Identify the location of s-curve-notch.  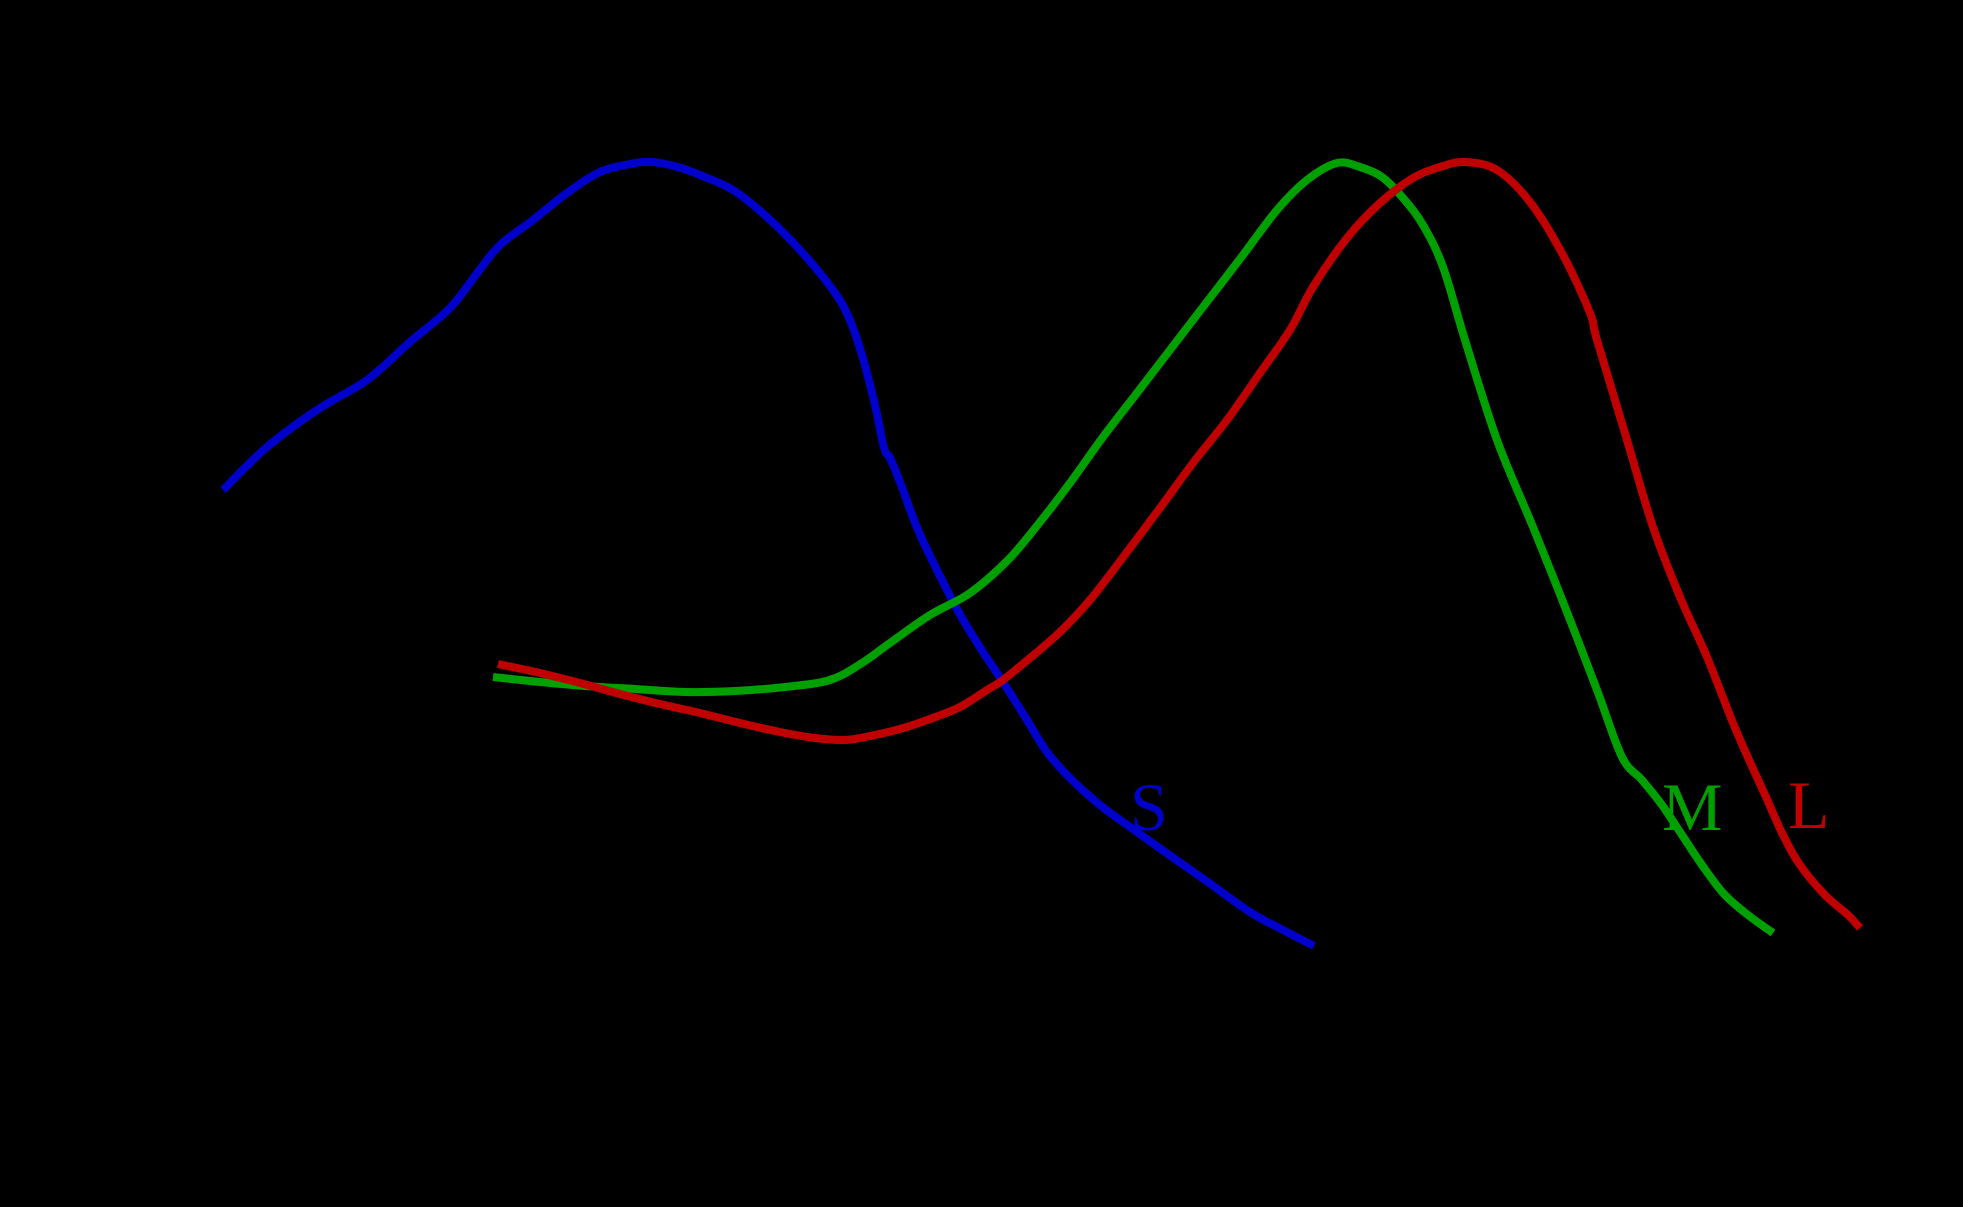
(877, 452).